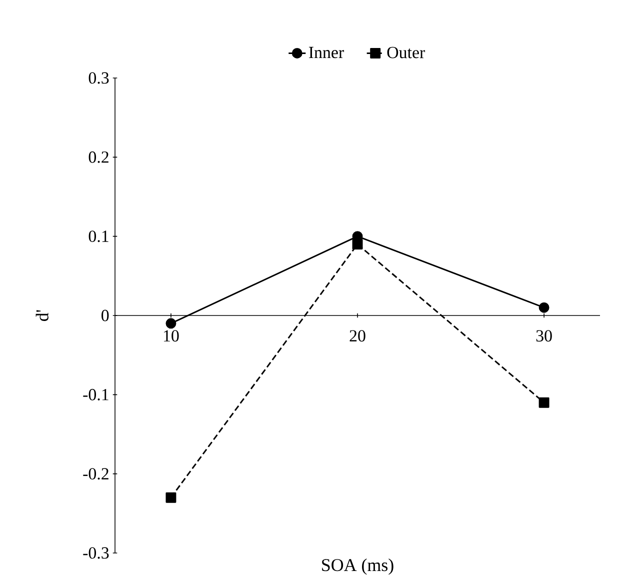  Describe the element at coordinates (95, 394) in the screenshot. I see `y-tick-label: -0.1` at that location.